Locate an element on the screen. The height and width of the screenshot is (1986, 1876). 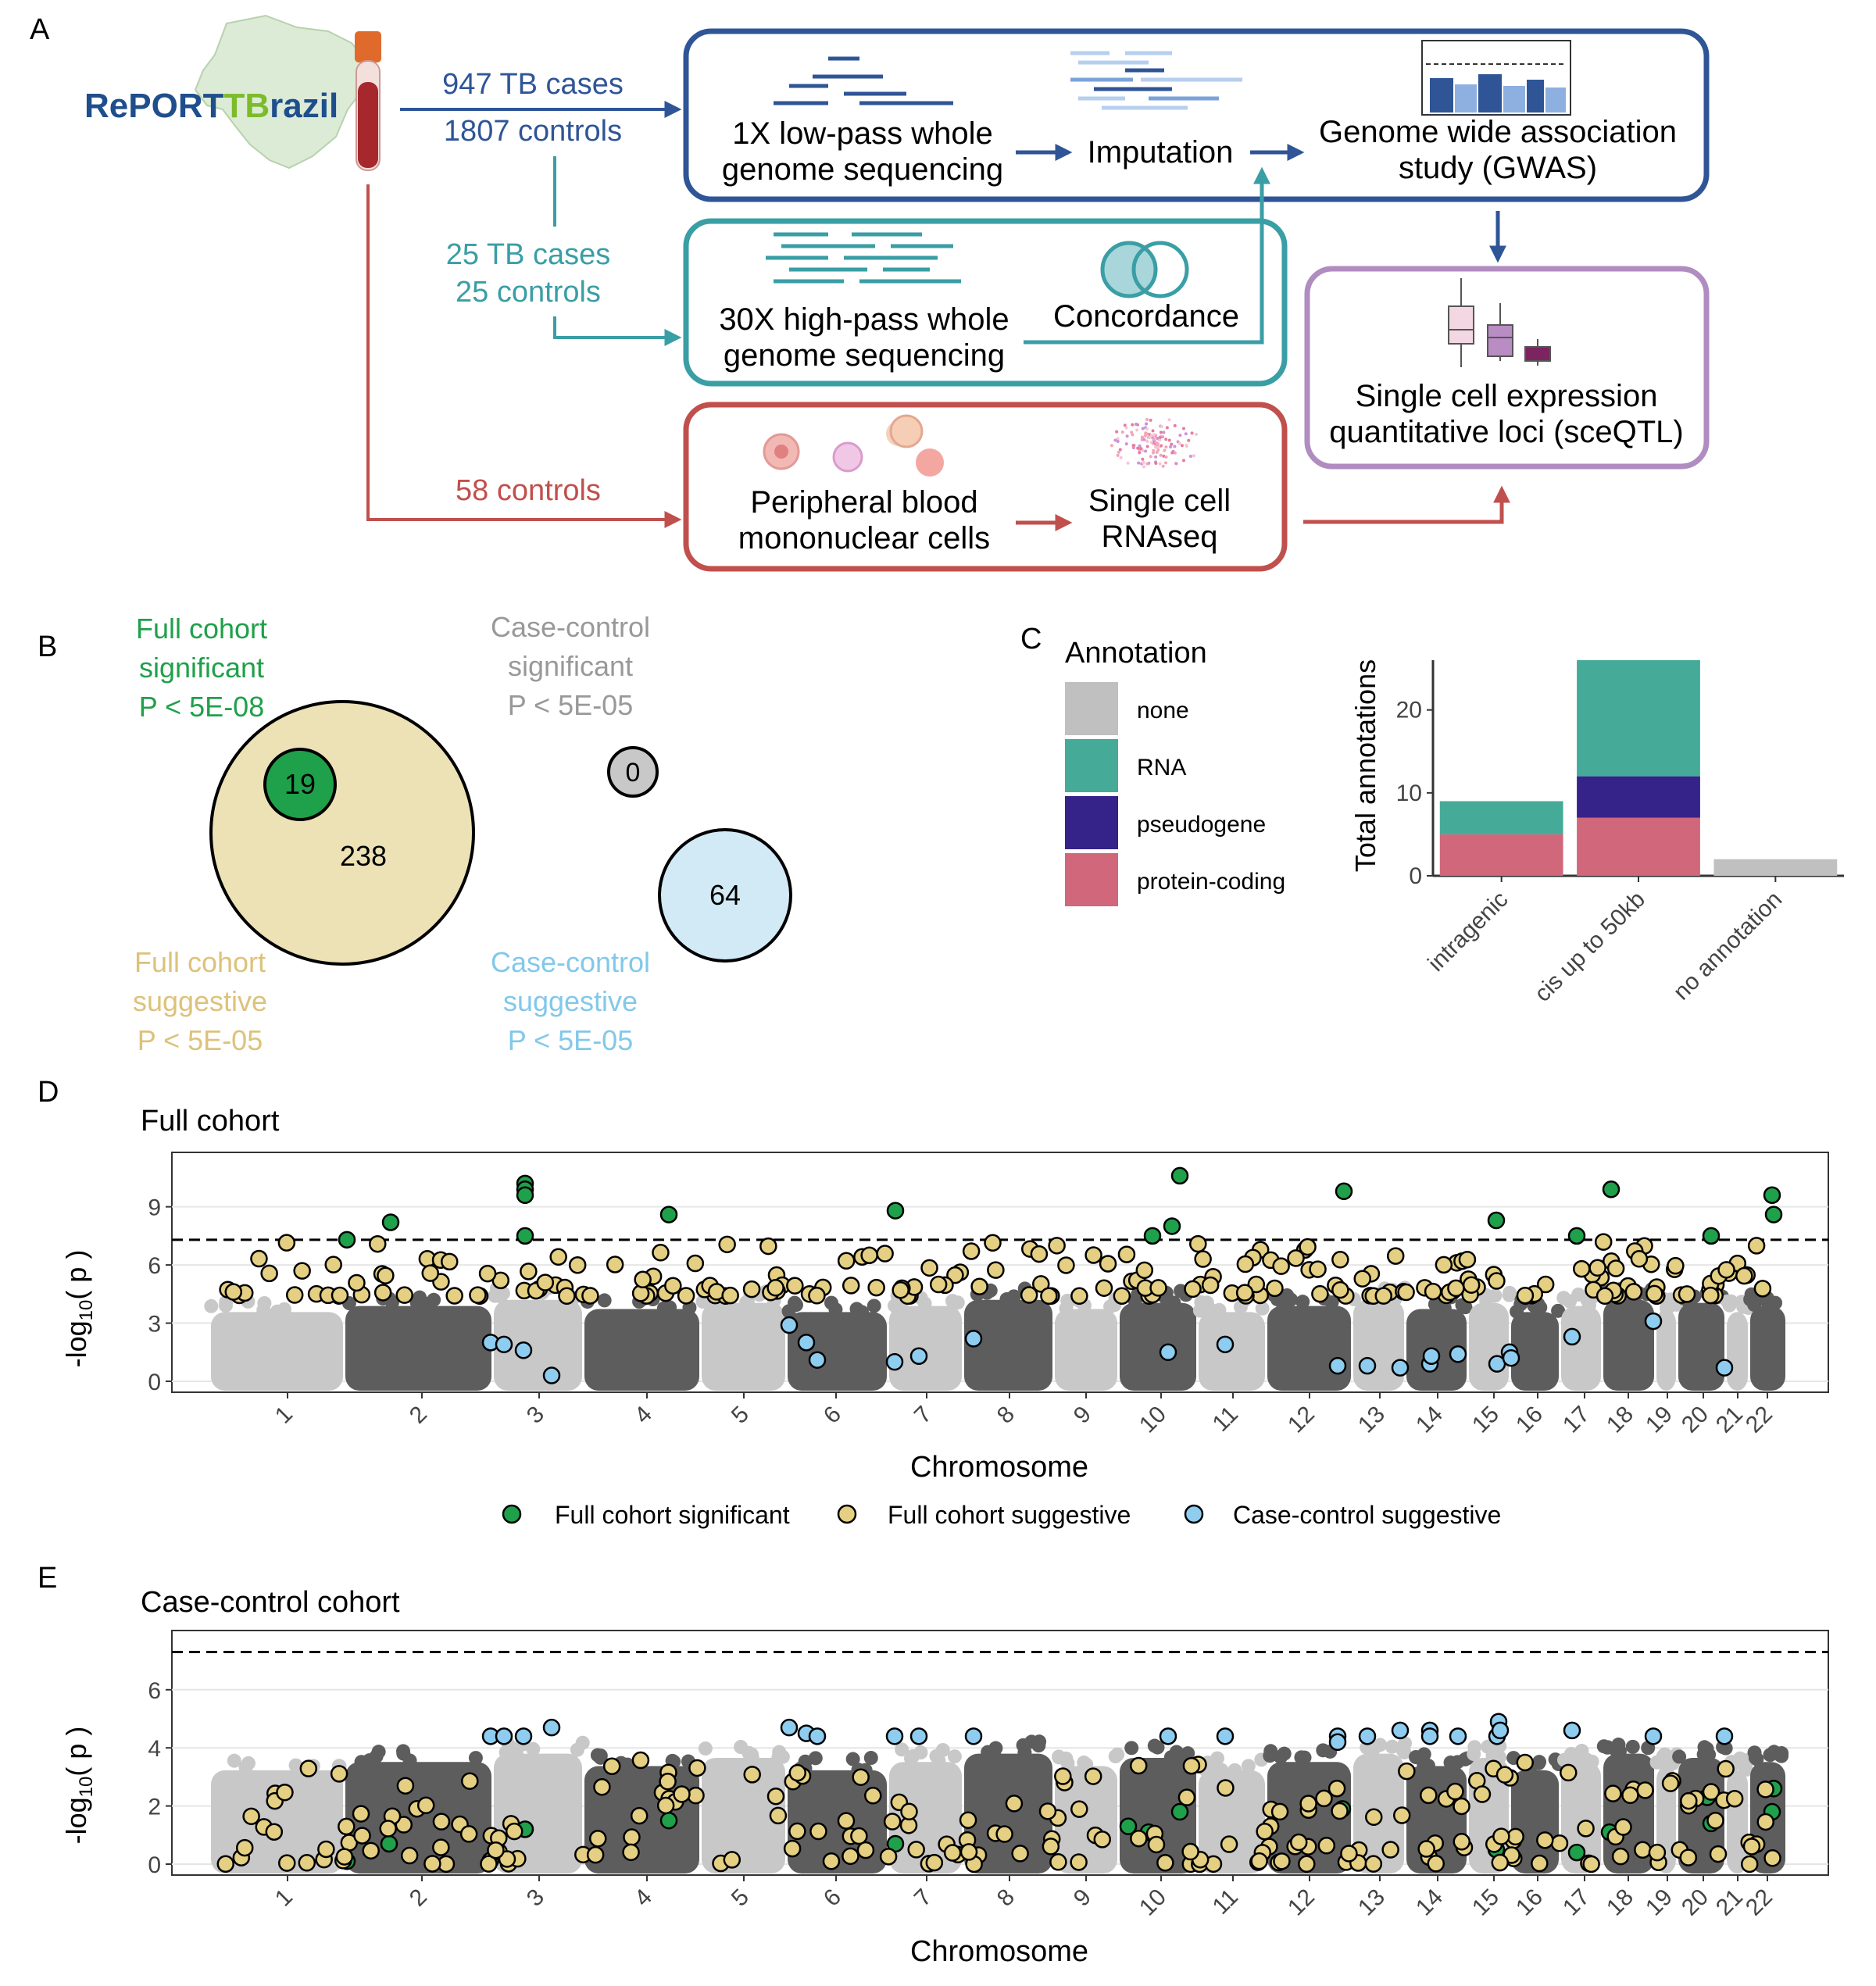
bar-xtick-label: no annotation is located at coordinates (1727, 946).